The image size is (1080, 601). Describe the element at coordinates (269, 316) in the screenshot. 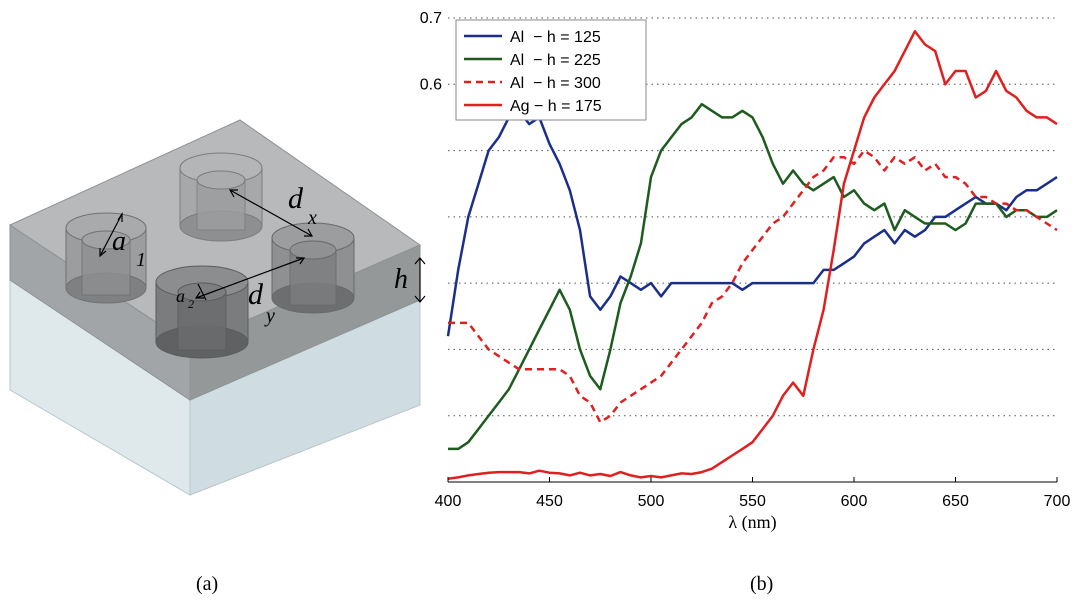

I see `label-dy-sub: y` at that location.